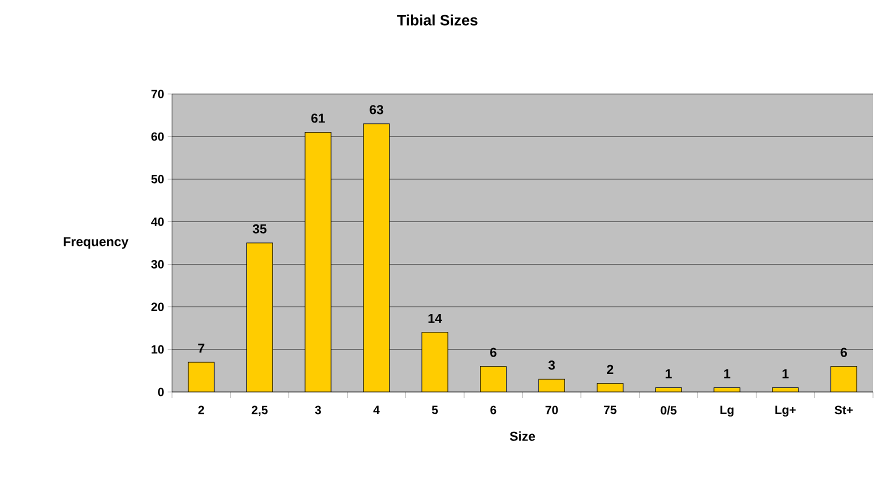  Describe the element at coordinates (318, 118) in the screenshot. I see `data-label: 61` at that location.